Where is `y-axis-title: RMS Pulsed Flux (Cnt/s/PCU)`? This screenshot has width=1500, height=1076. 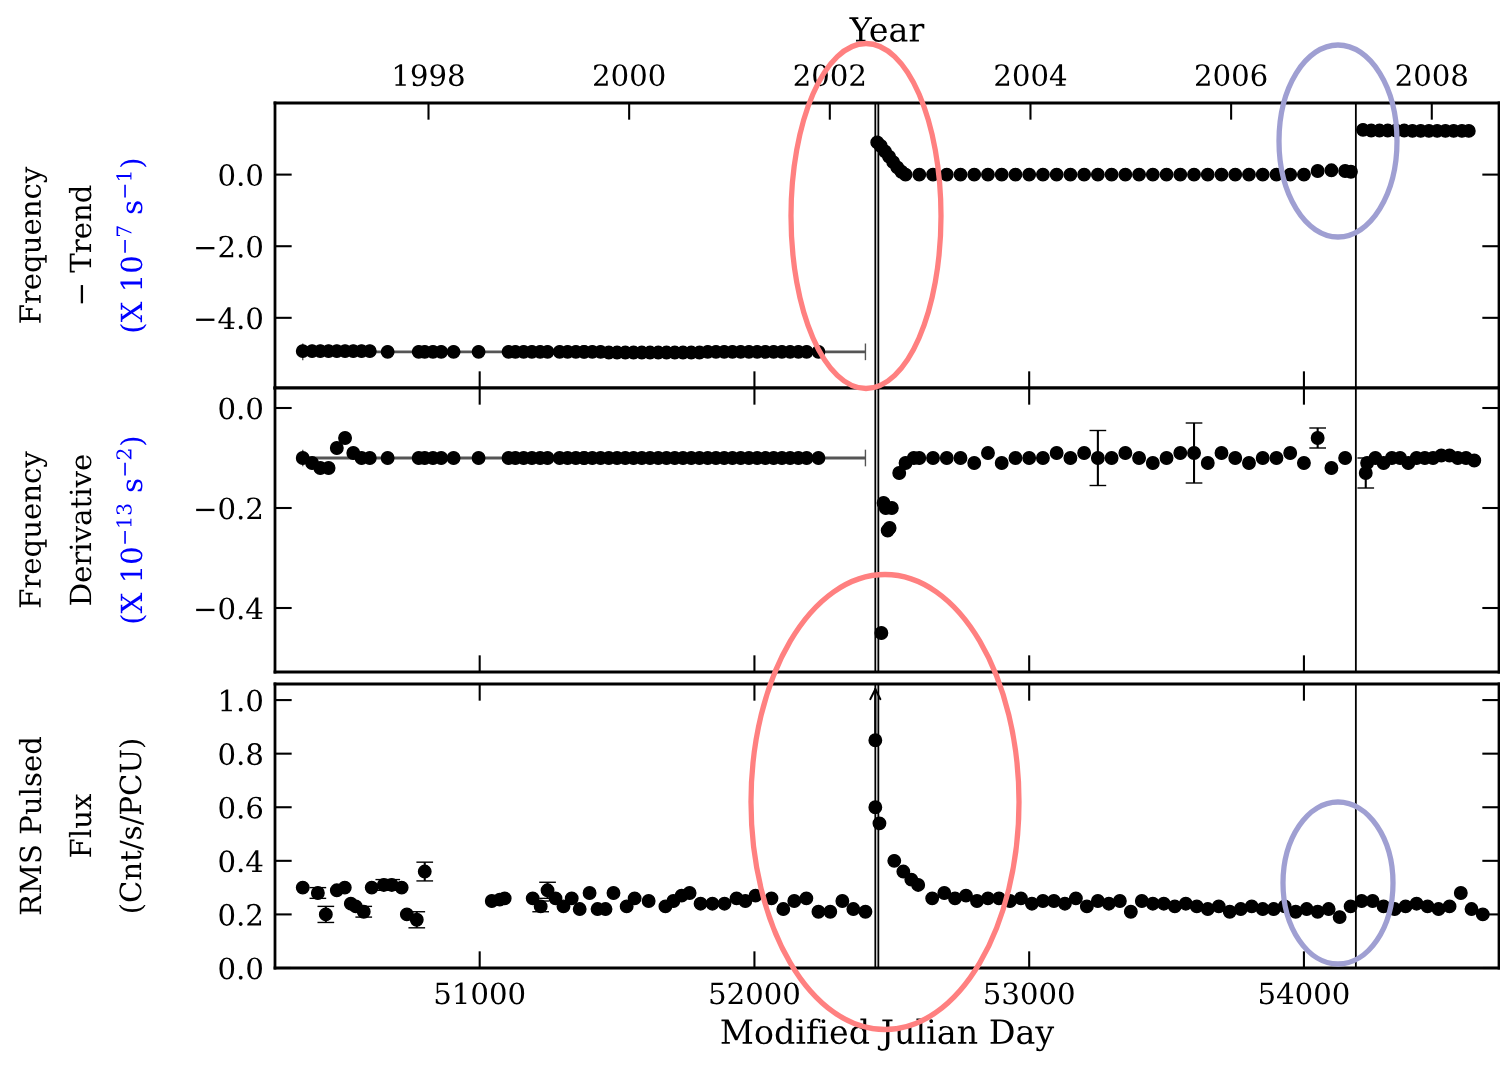
y-axis-title: RMS Pulsed Flux (Cnt/s/PCU) is located at coordinates (82, 826).